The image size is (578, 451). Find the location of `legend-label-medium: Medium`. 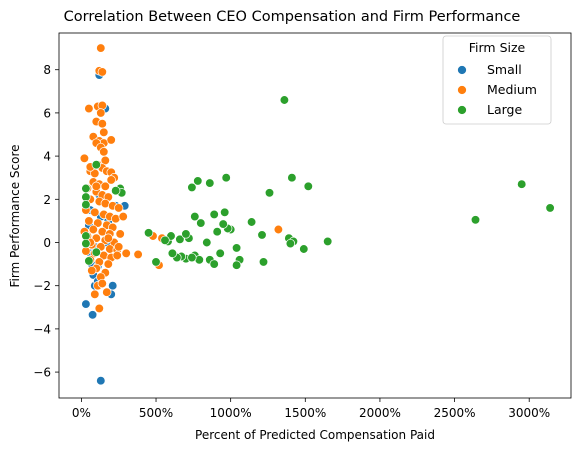

legend-label-medium: Medium is located at coordinates (512, 89).